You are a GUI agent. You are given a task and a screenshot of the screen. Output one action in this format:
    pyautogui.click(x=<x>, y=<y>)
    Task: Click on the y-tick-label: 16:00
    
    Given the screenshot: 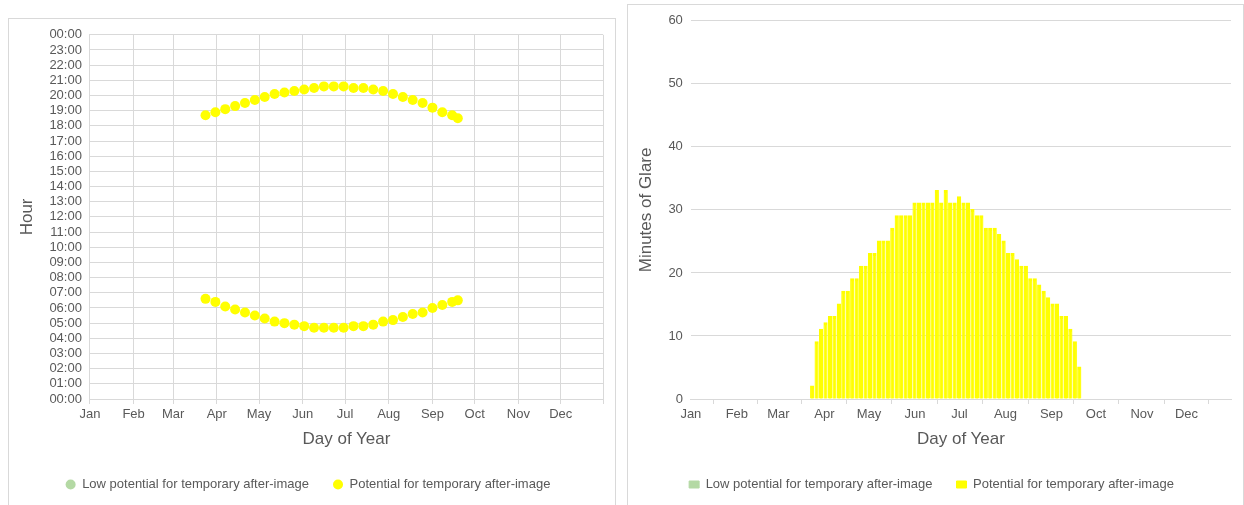 What is the action you would take?
    pyautogui.click(x=65, y=155)
    